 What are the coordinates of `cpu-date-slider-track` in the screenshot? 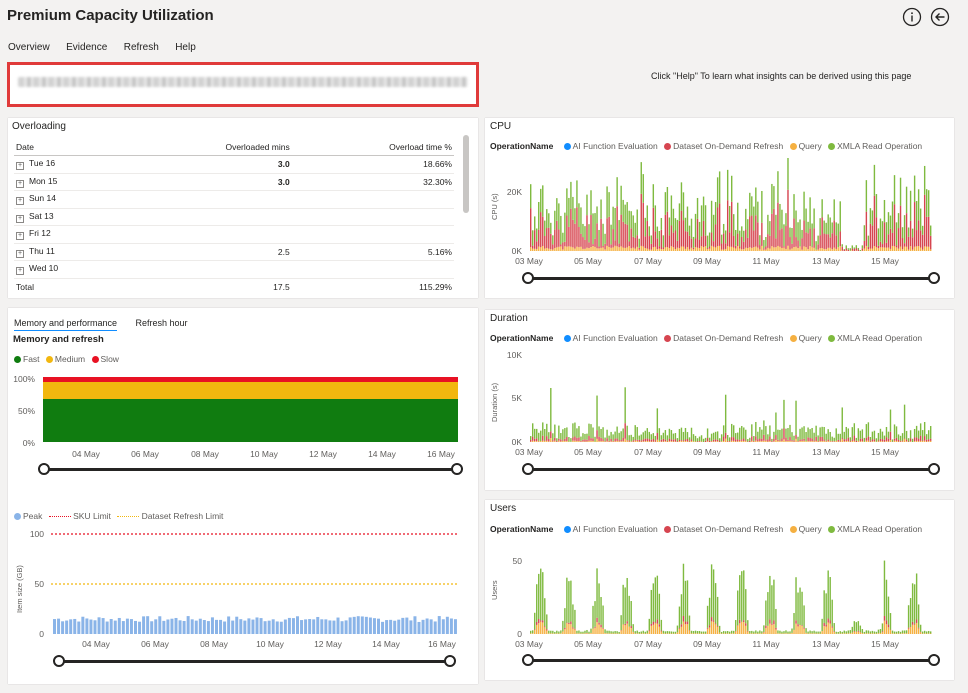 It's located at (731, 278).